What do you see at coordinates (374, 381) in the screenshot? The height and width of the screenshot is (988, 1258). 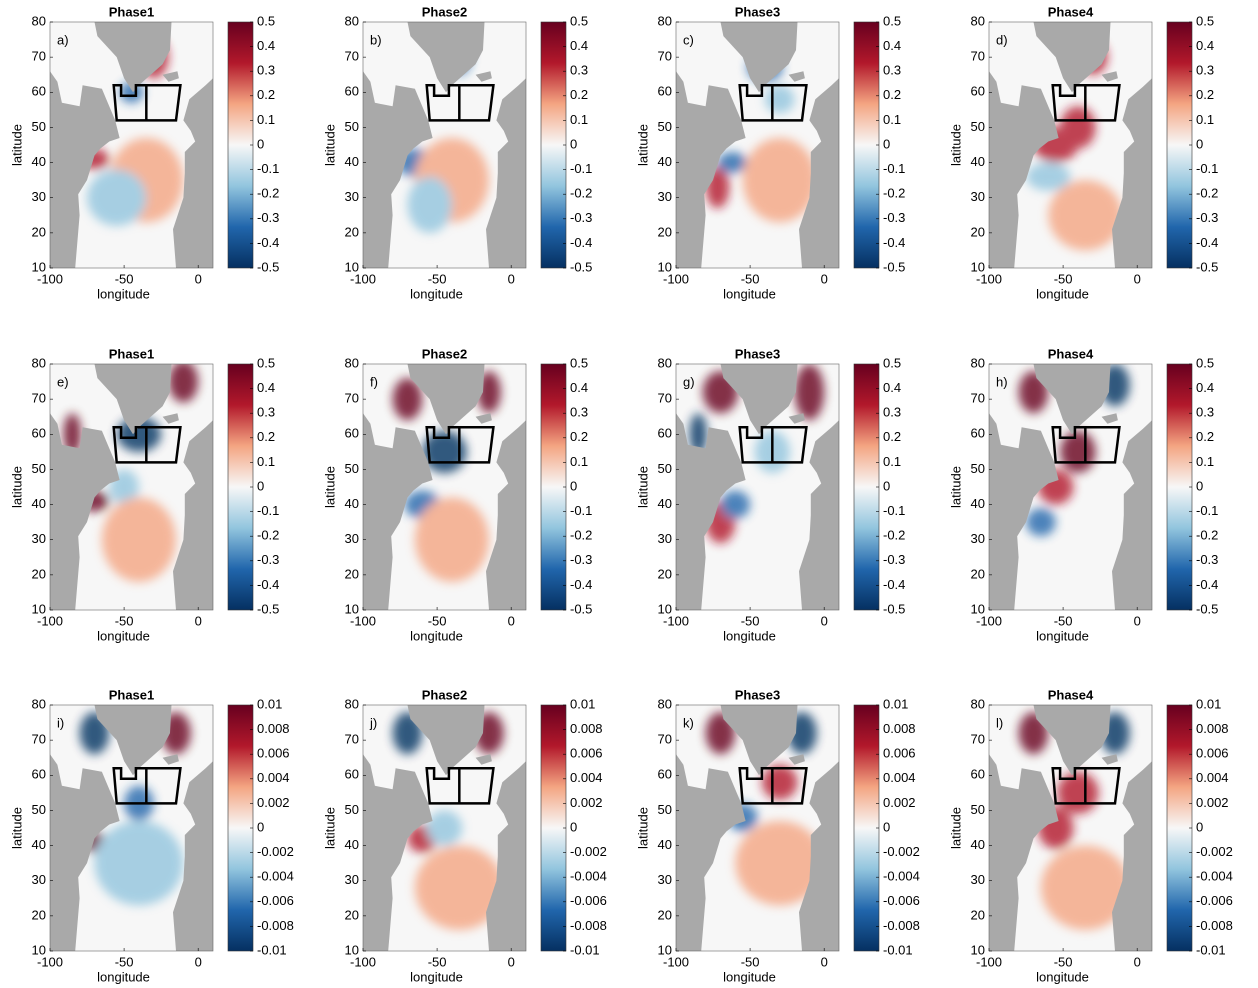 I see `panel-label: f)` at bounding box center [374, 381].